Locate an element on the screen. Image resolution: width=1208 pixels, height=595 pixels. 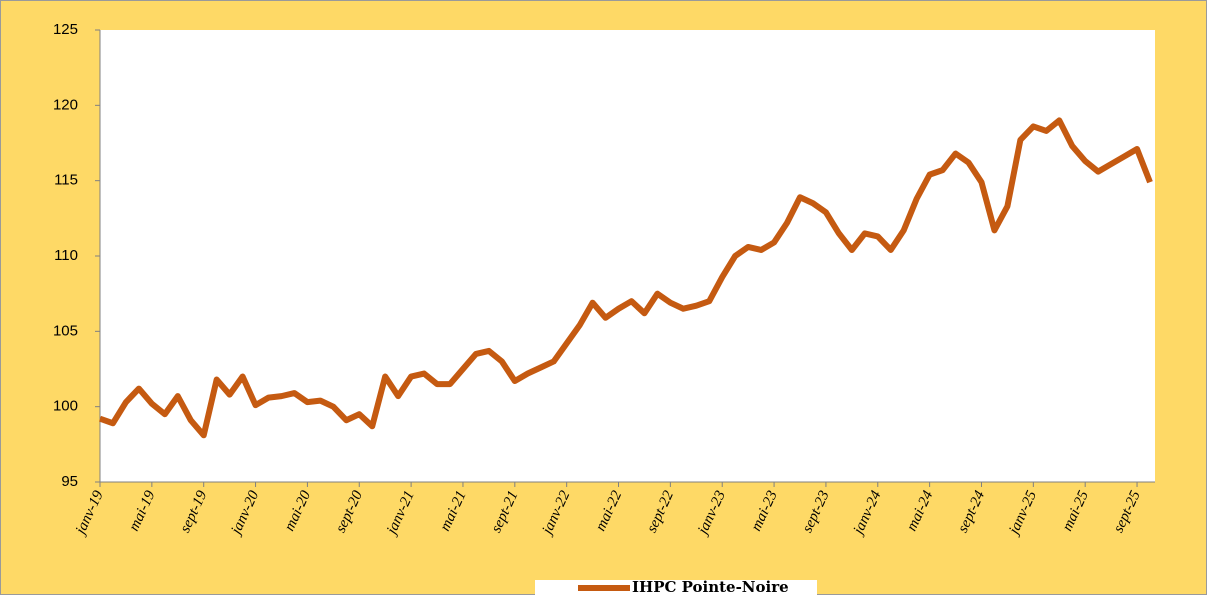
y-tick-label: 115 is located at coordinates (66, 180).